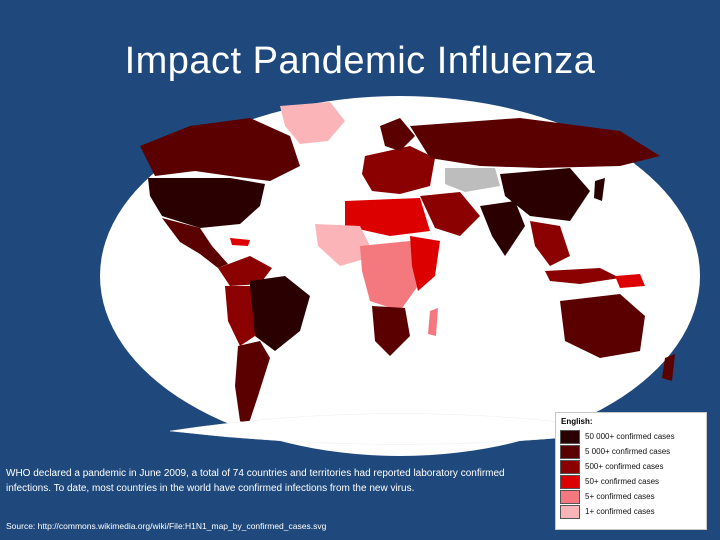  Describe the element at coordinates (425, 263) in the screenshot. I see `region-east-africa` at that location.